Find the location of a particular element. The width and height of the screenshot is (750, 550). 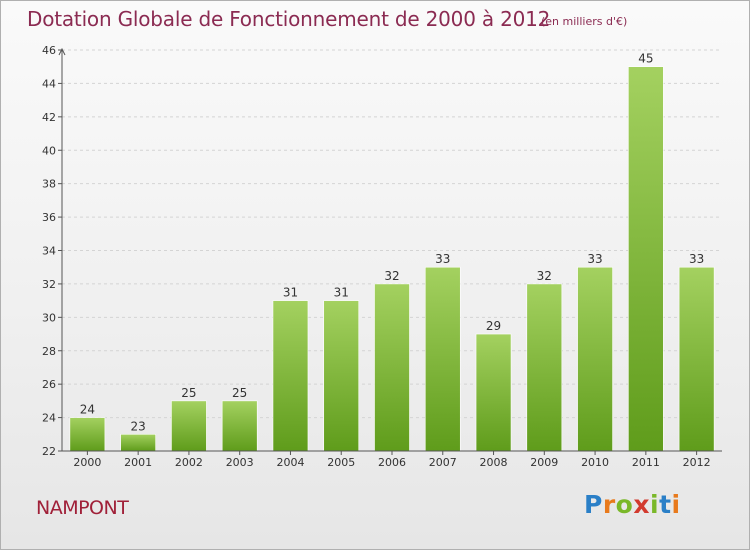

y-tick-label: 46 is located at coordinates (49, 50).